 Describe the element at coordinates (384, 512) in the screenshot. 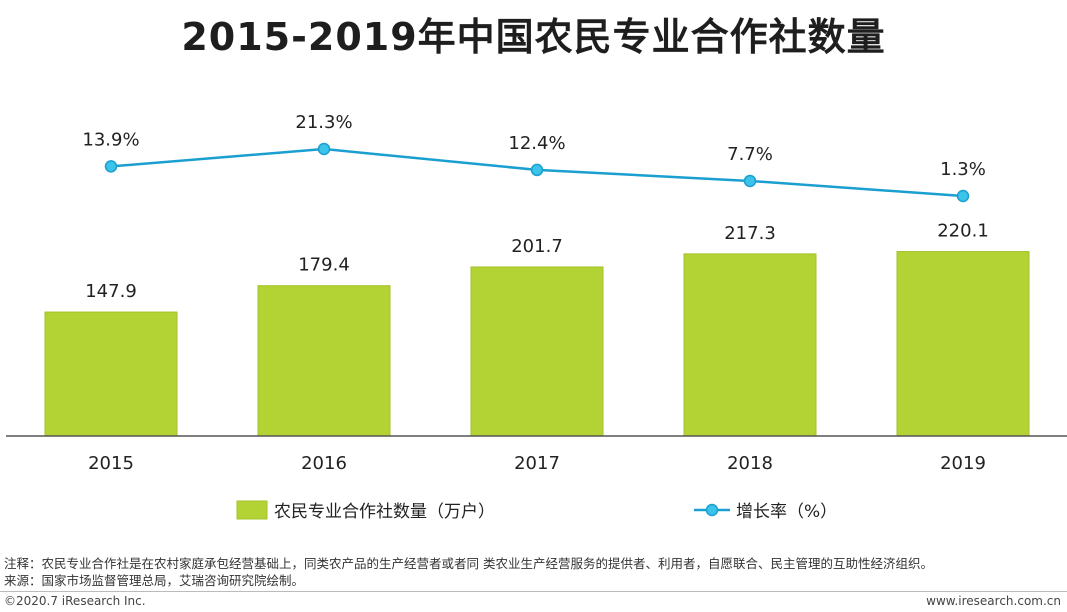

I see `legend-label-bar: 农民专业合作社数量（万户）` at that location.